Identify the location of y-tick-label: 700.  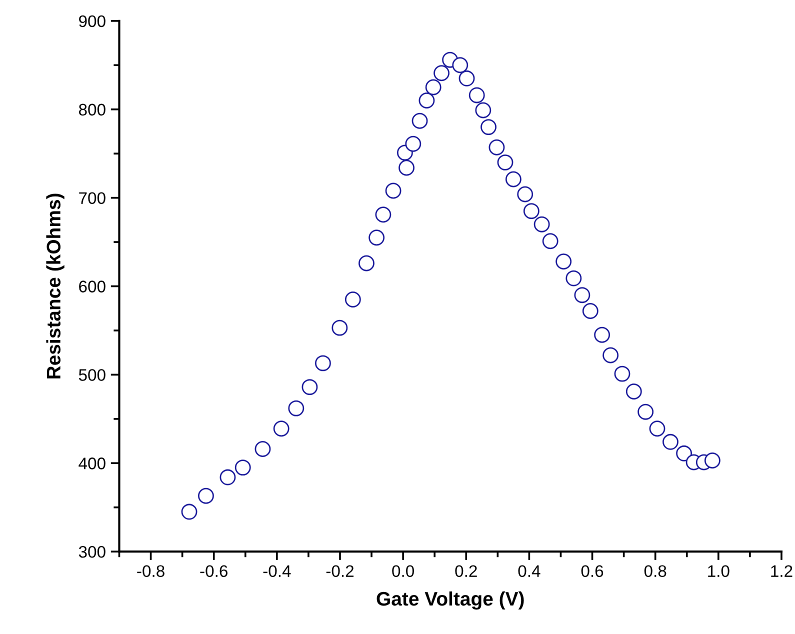
(92, 198).